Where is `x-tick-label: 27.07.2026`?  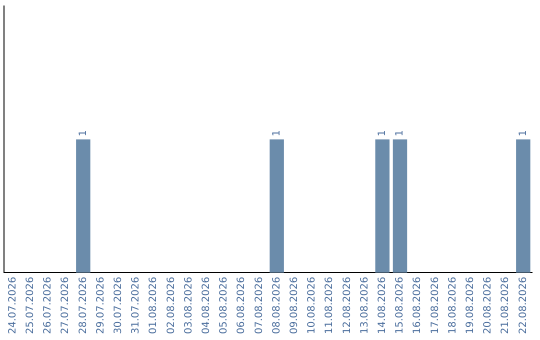 x-tick-label: 27.07.2026 is located at coordinates (66, 305).